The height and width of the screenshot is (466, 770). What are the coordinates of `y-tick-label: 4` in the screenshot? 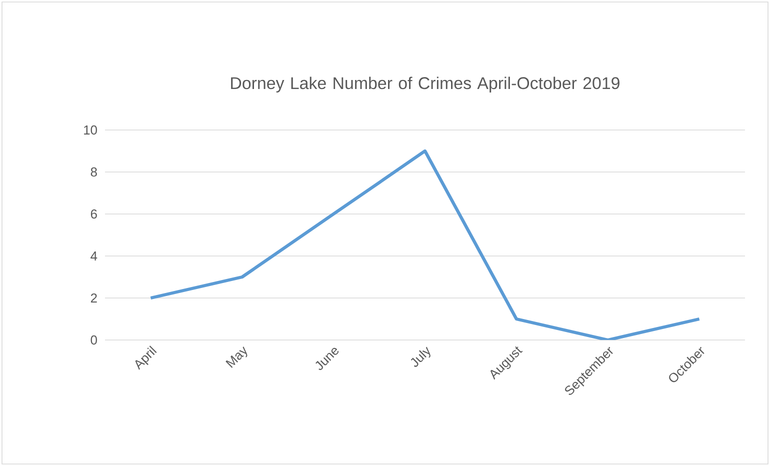 It's located at (94, 256).